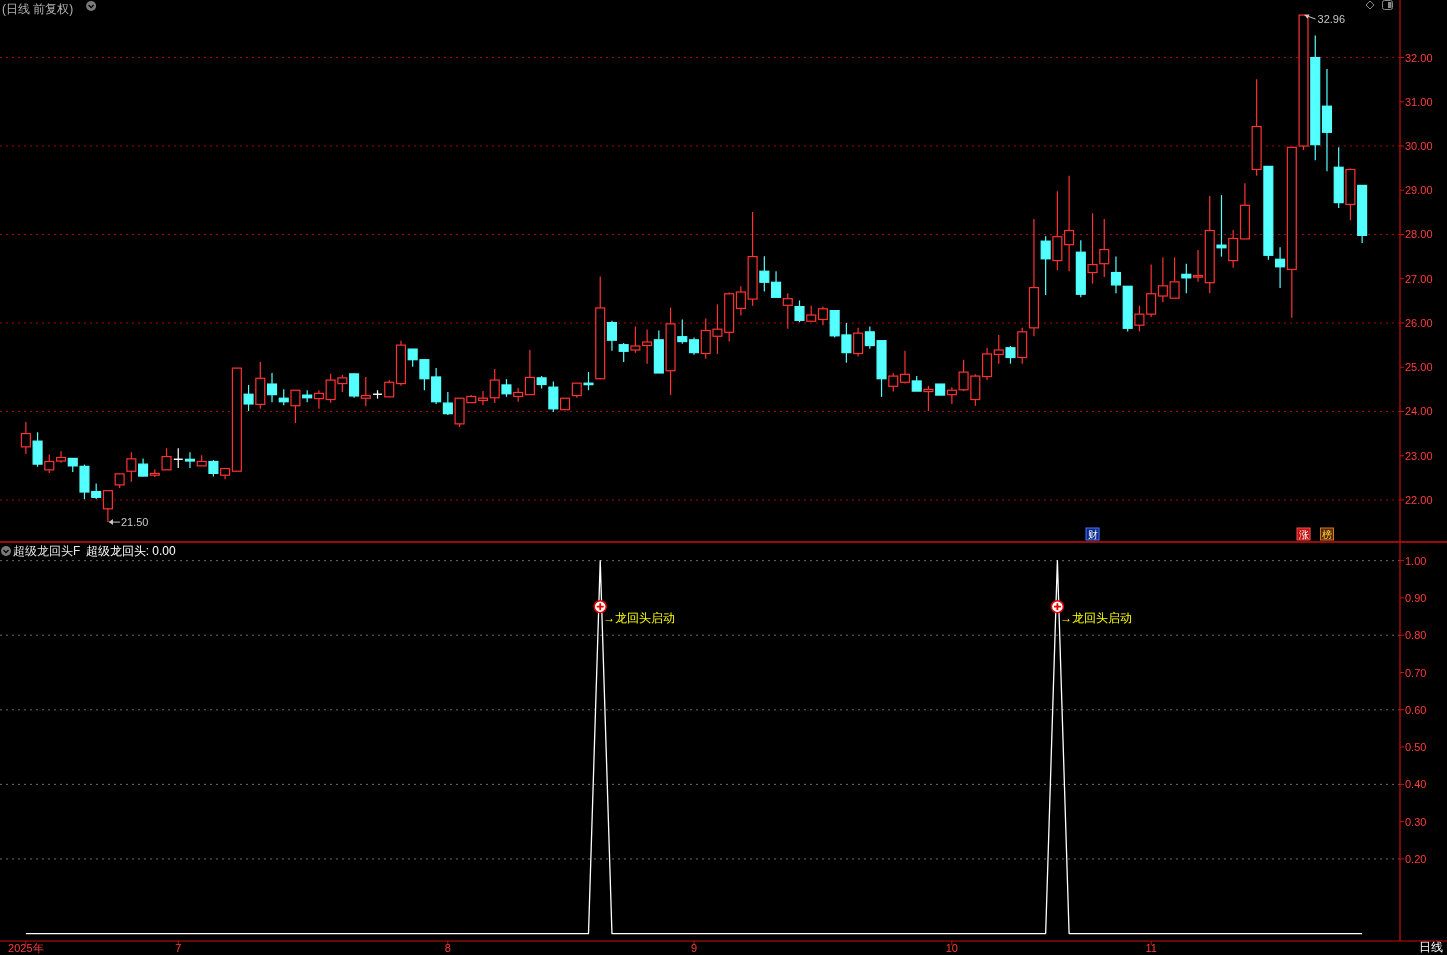 The height and width of the screenshot is (955, 1447). I want to click on y-tick-label: 22.00, so click(1419, 499).